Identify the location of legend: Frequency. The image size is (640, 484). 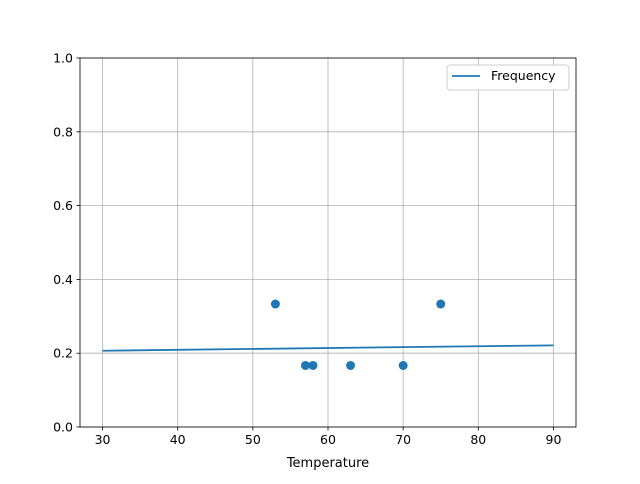
(508, 77).